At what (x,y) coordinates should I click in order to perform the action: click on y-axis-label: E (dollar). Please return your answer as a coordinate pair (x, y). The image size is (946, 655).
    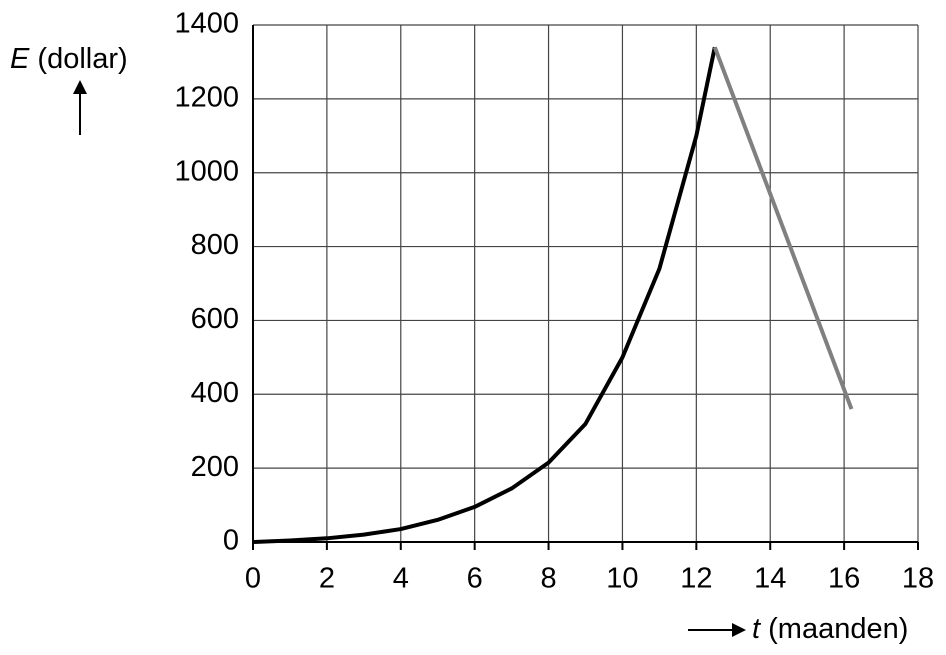
    Looking at the image, I should click on (69, 59).